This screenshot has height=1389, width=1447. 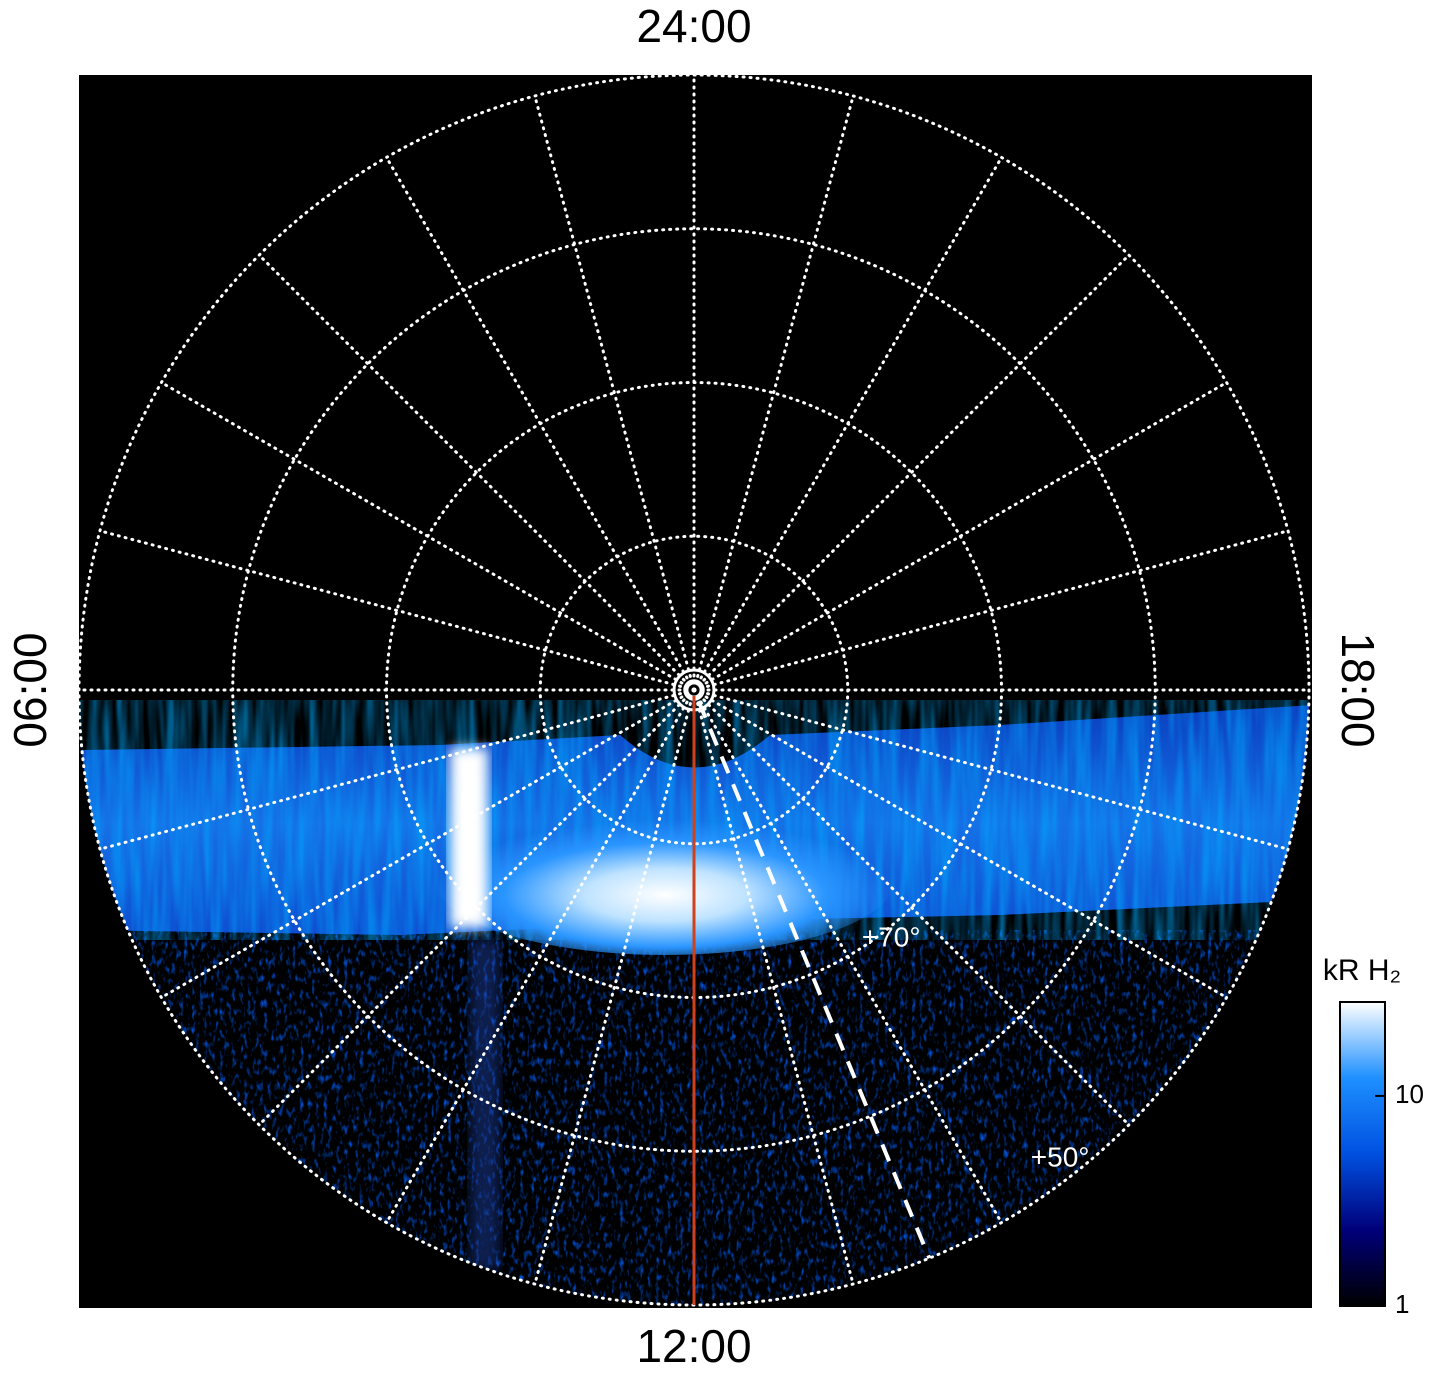 I want to click on local-time-label: 12:00, so click(x=693, y=1346).